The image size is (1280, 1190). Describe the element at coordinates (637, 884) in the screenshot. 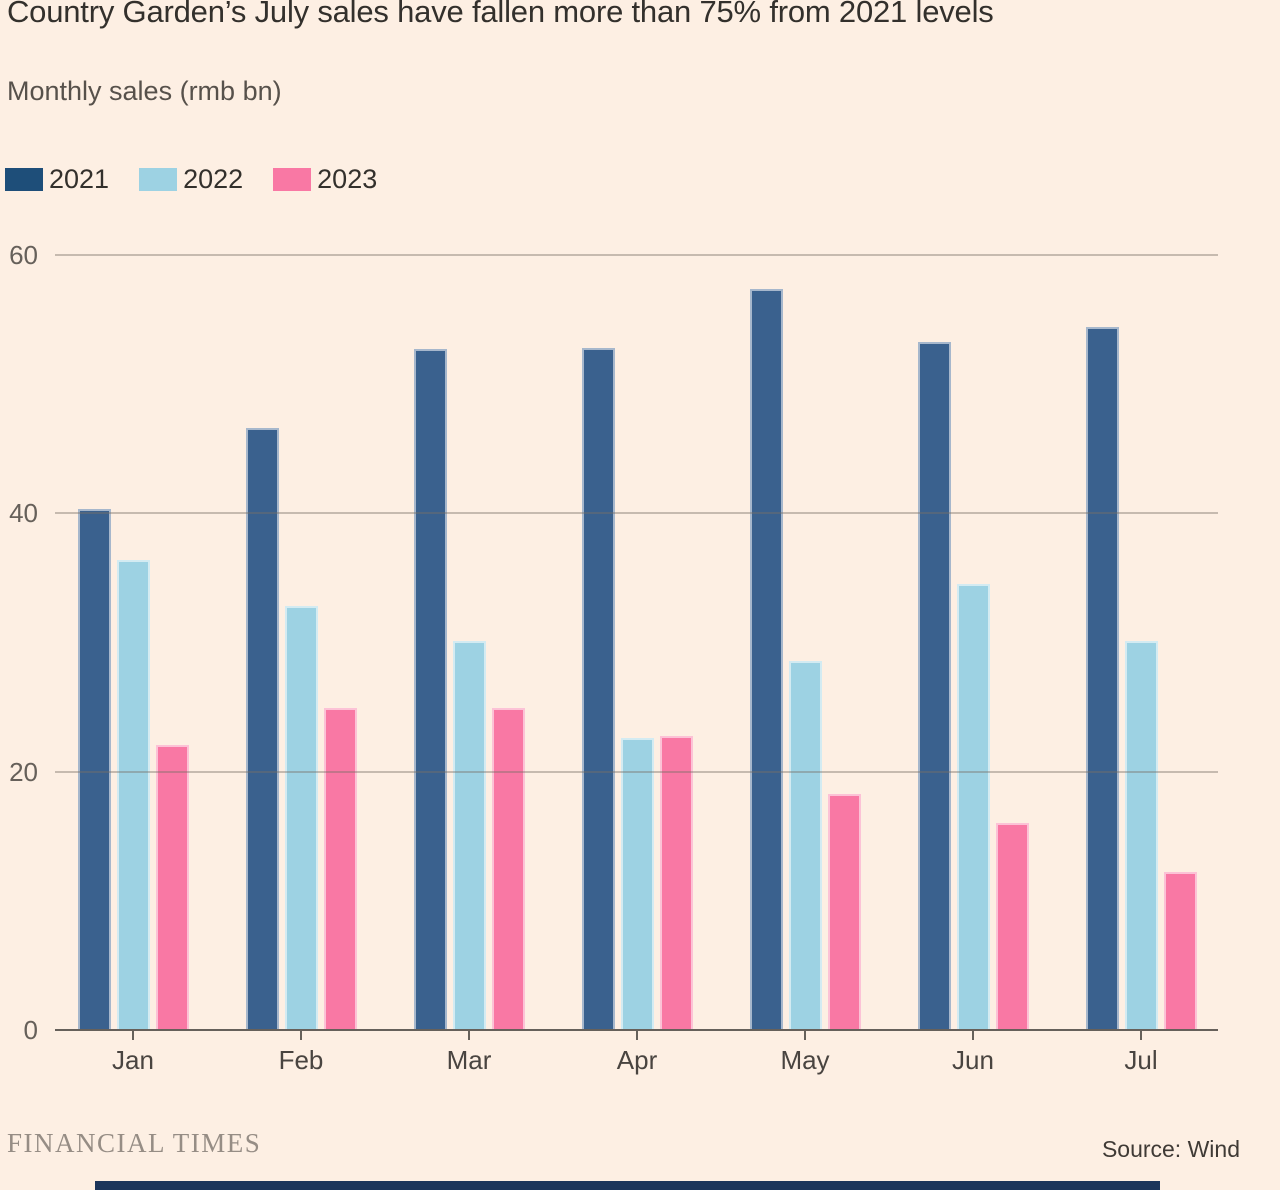

I see `bar-apr-2022` at that location.